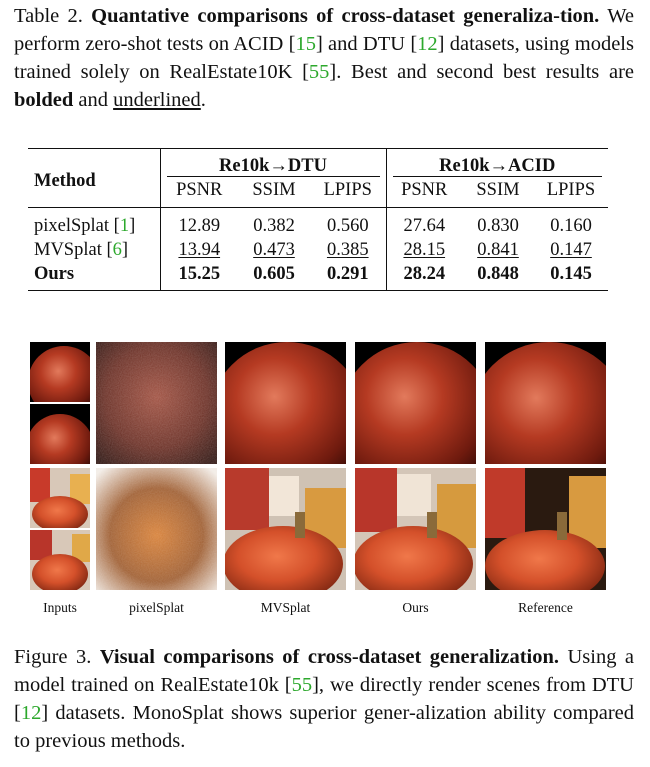 The width and height of the screenshot is (650, 767). I want to click on value-cell: 27.64, so click(423, 222).